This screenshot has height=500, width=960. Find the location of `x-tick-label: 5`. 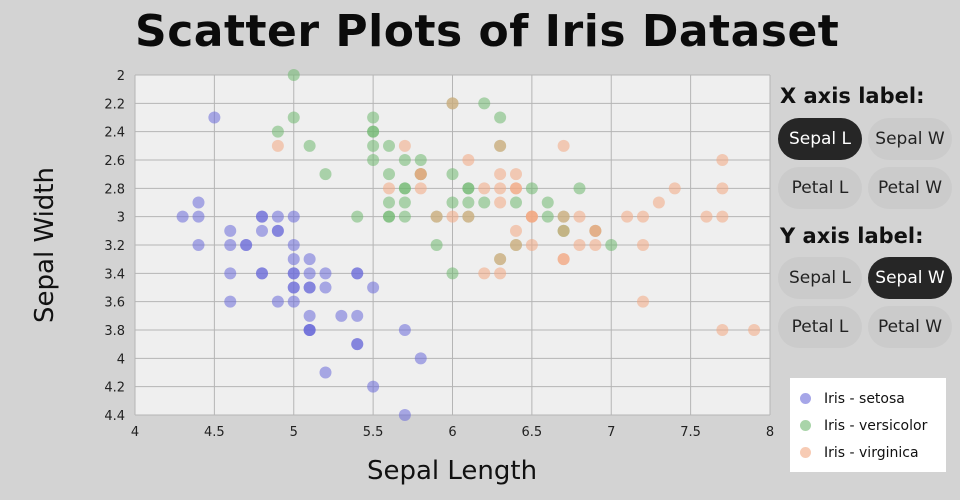

x-tick-label: 5 is located at coordinates (294, 432).